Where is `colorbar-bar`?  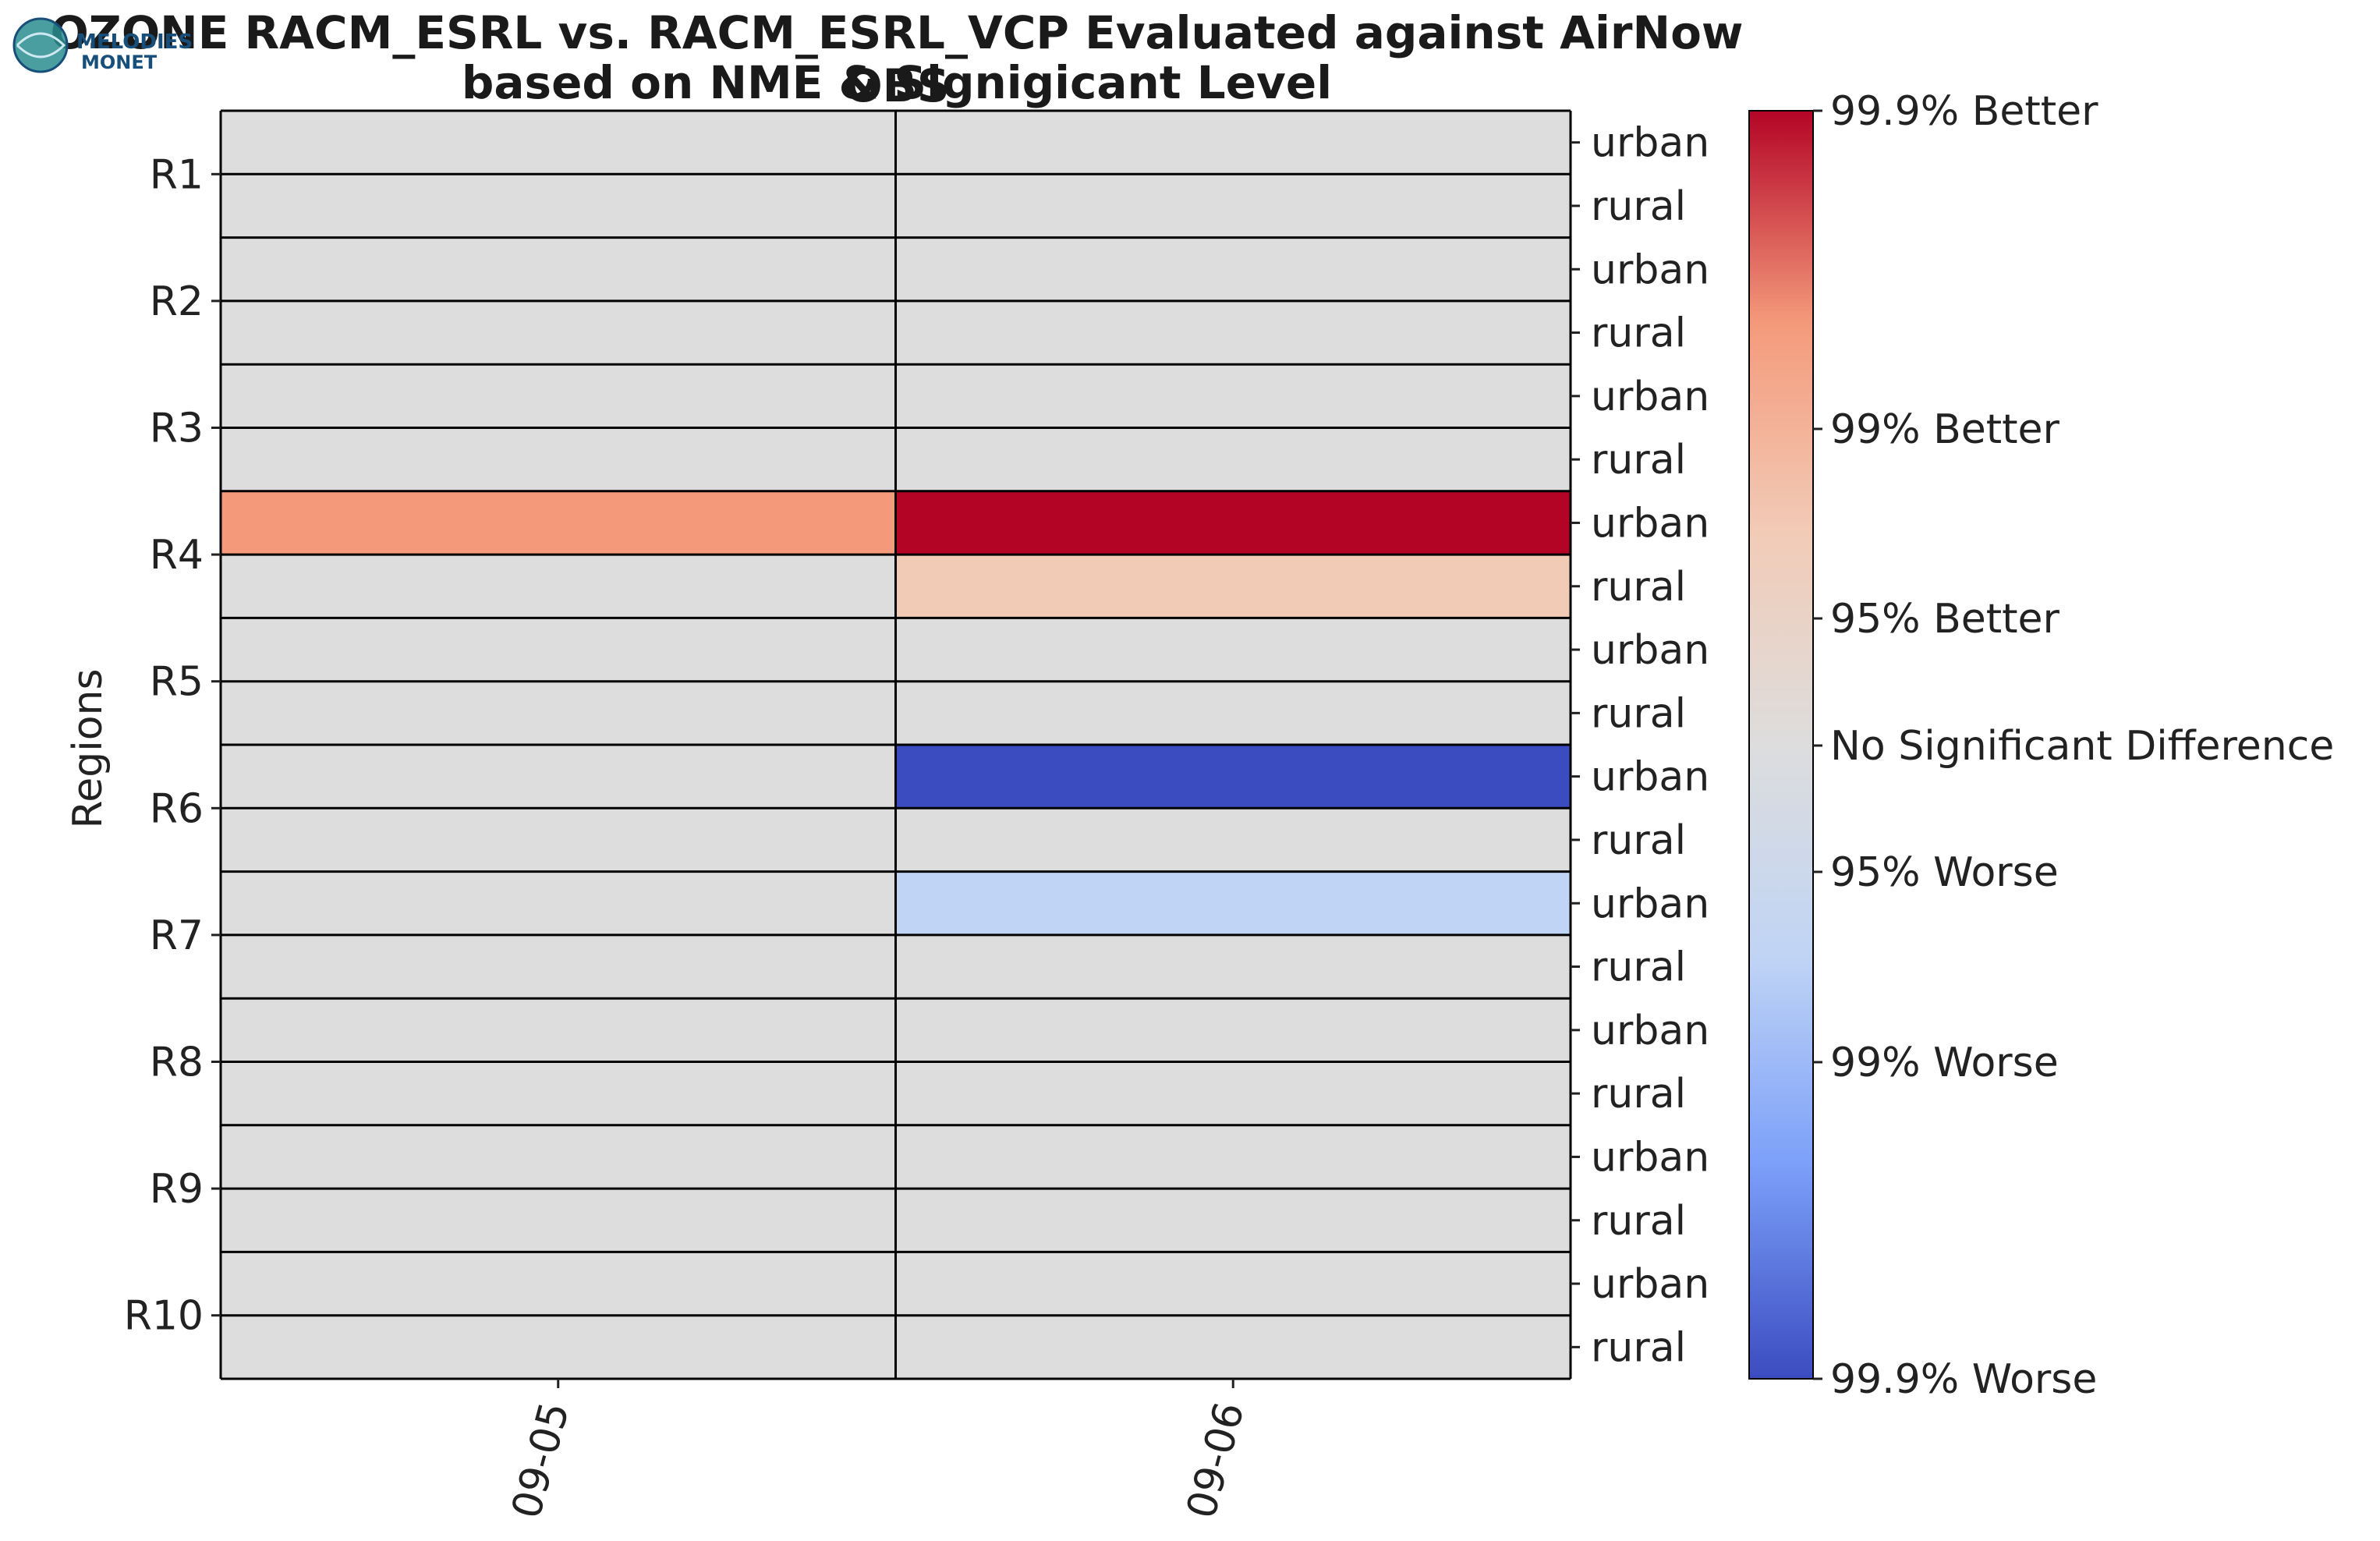 colorbar-bar is located at coordinates (1781, 745).